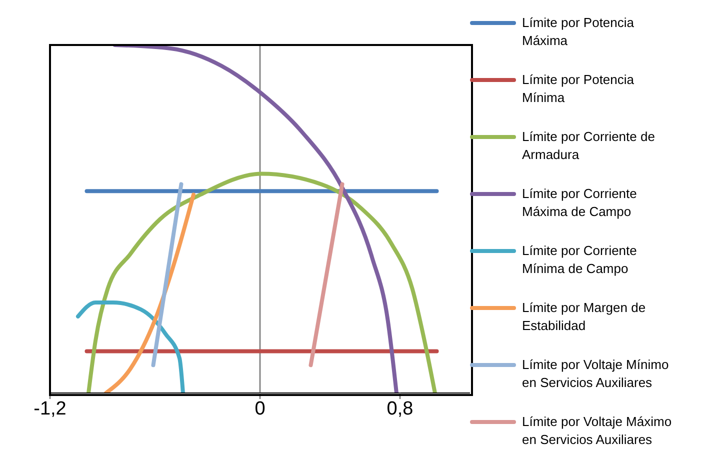  What do you see at coordinates (597, 431) in the screenshot?
I see `legend-label: Límite por Voltaje Máximo en Servicios Auxiliares` at bounding box center [597, 431].